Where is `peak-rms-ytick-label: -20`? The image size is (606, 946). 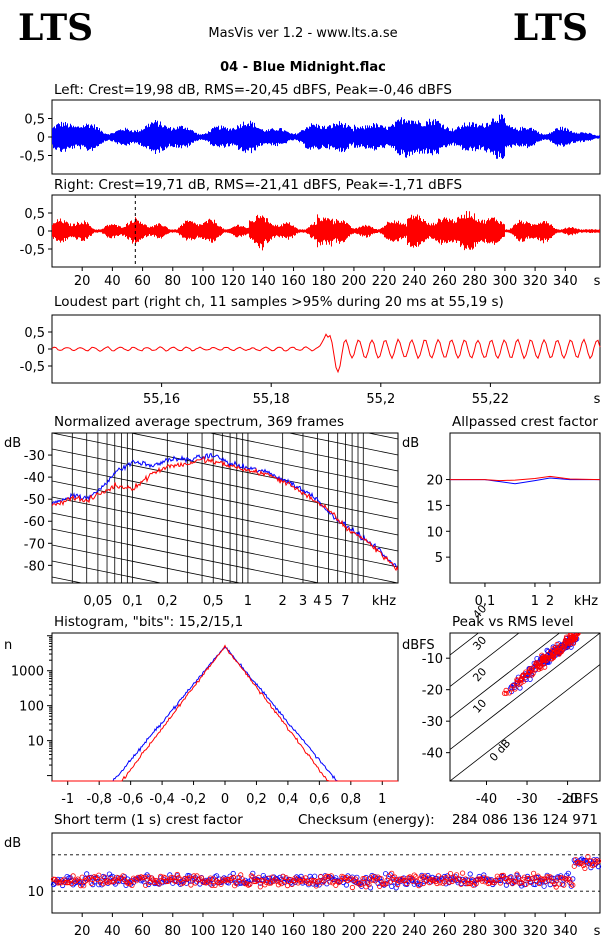
peak-rms-ytick-label: -20 is located at coordinates (432, 691).